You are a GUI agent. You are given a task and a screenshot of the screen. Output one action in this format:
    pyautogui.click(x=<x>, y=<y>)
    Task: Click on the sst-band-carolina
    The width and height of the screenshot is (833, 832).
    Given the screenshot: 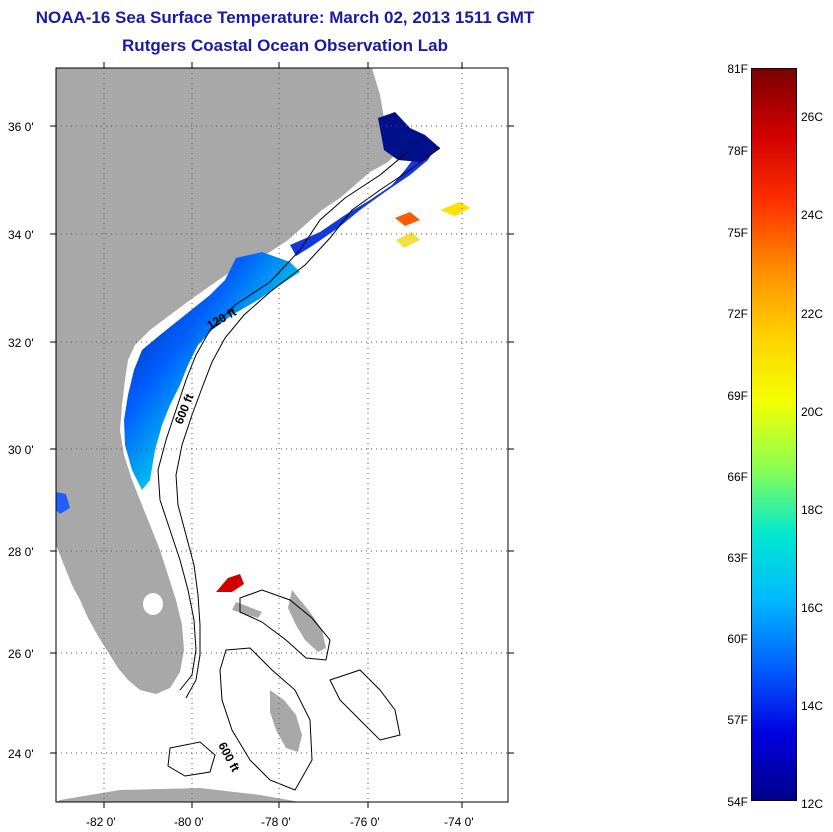 What is the action you would take?
    pyautogui.click(x=363, y=201)
    